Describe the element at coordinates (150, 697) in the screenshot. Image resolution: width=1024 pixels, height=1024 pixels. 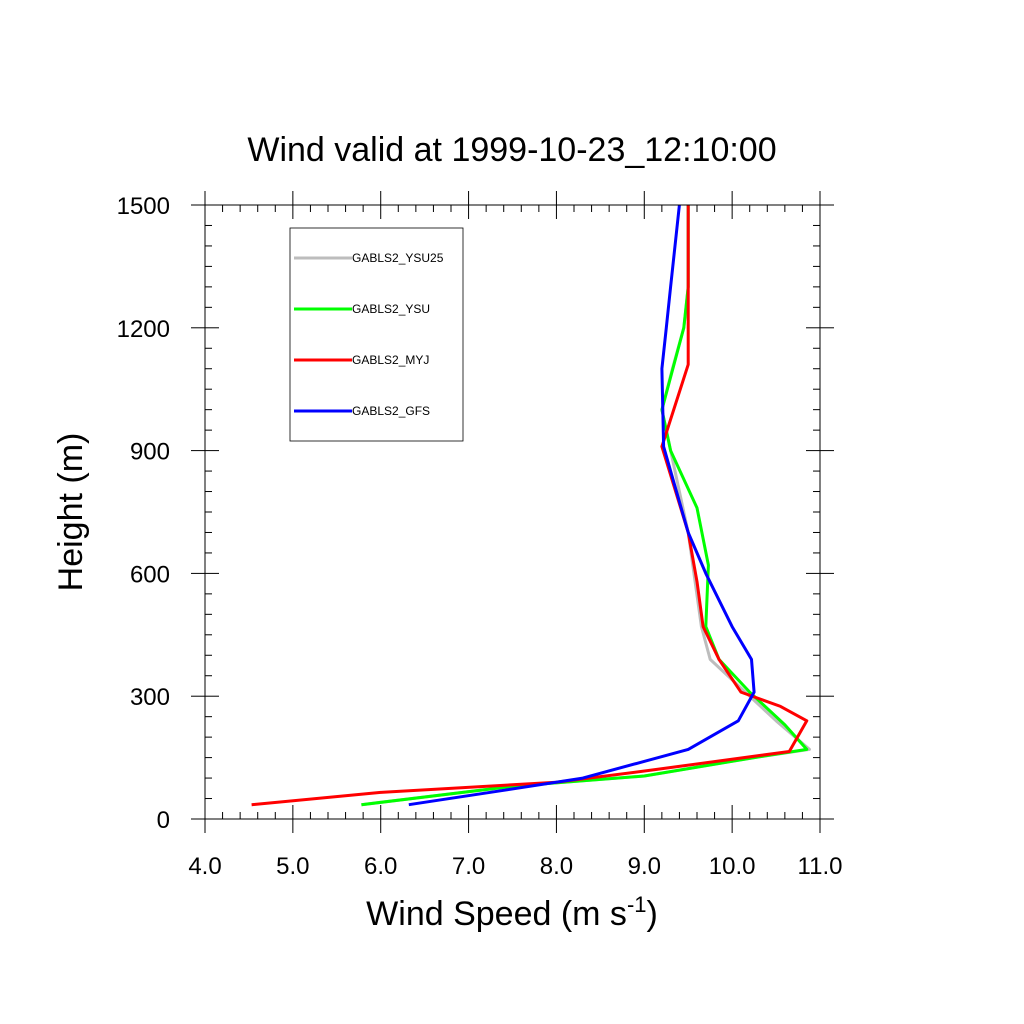
I see `y-tick-label: 300` at that location.